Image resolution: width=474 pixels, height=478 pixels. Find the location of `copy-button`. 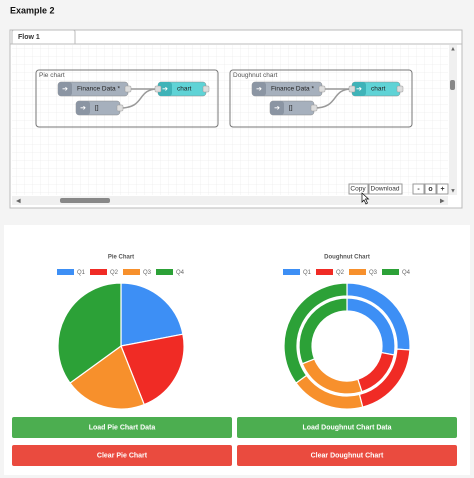

copy-button is located at coordinates (358, 189).